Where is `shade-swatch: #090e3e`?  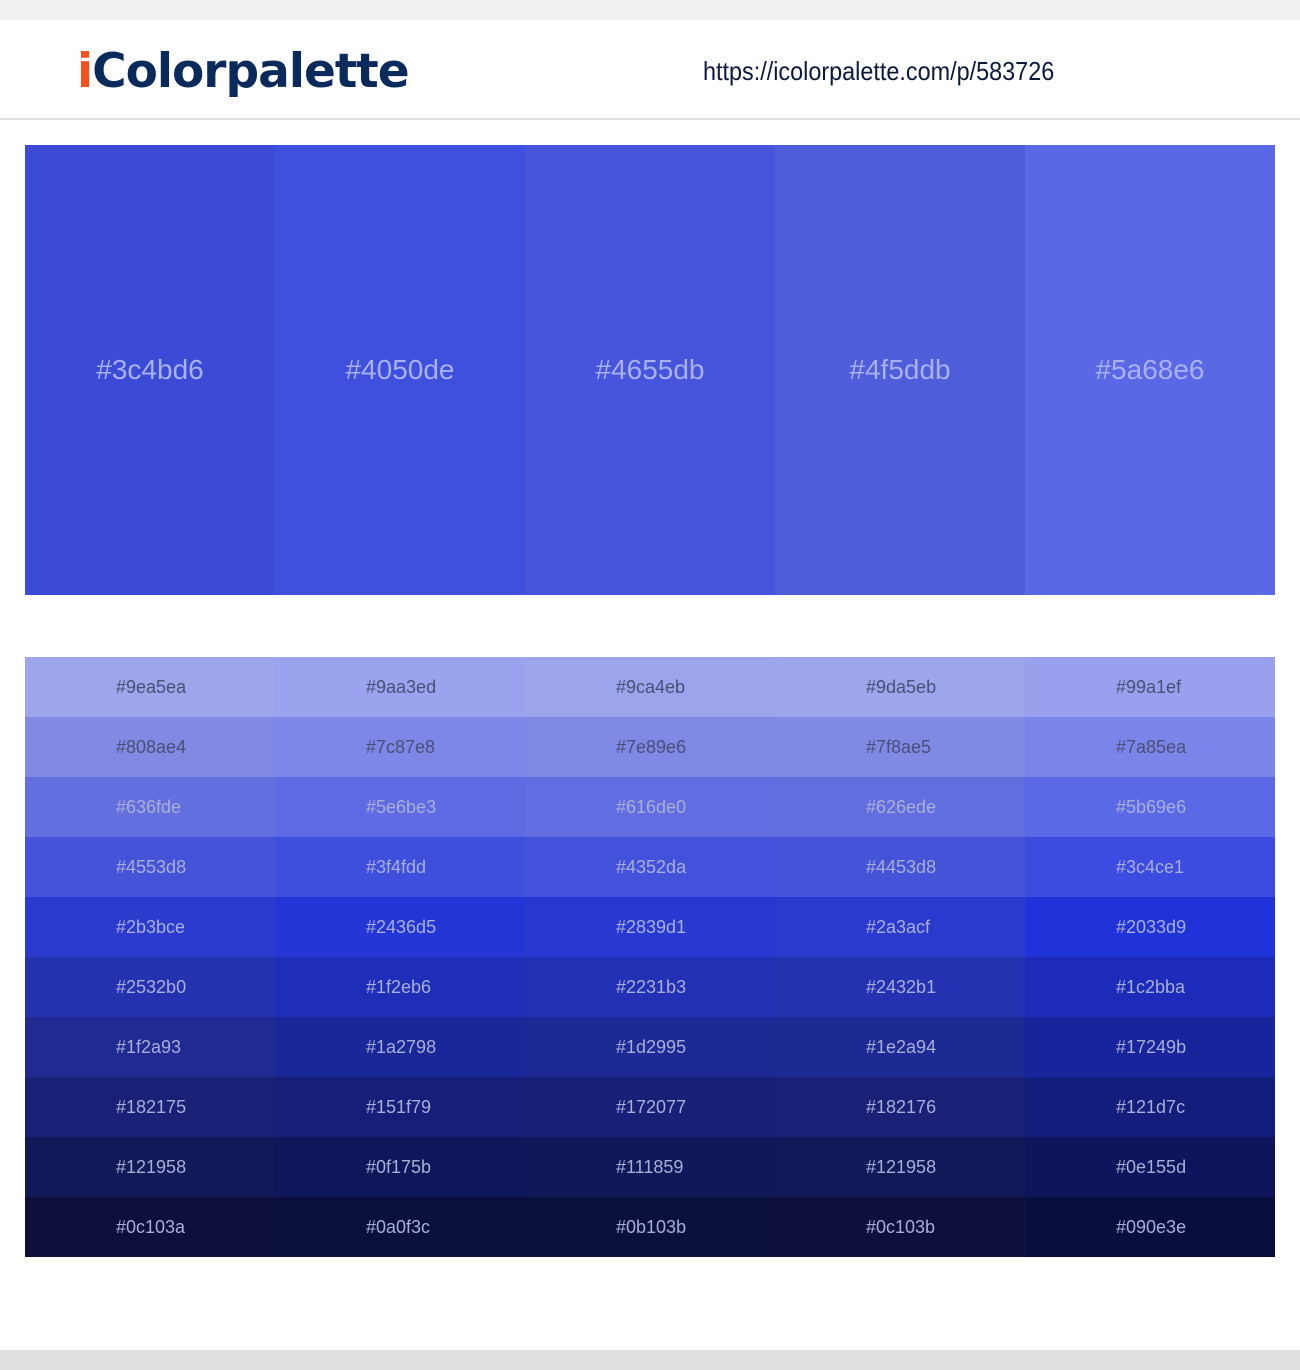
shade-swatch: #090e3e is located at coordinates (1150, 1227).